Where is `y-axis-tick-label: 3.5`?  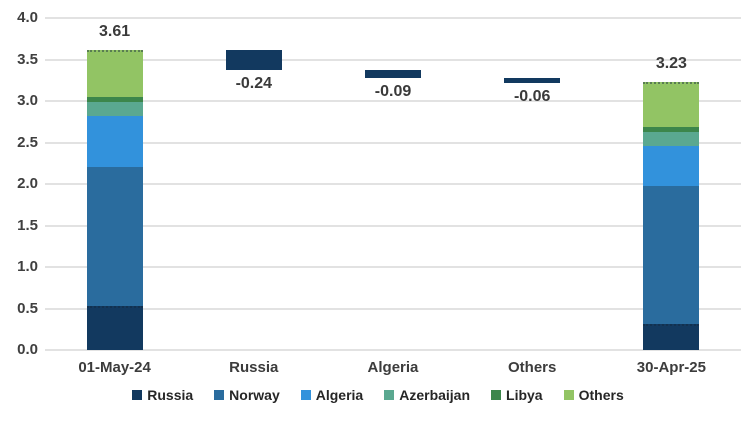
y-axis-tick-label: 3.5 is located at coordinates (27, 59).